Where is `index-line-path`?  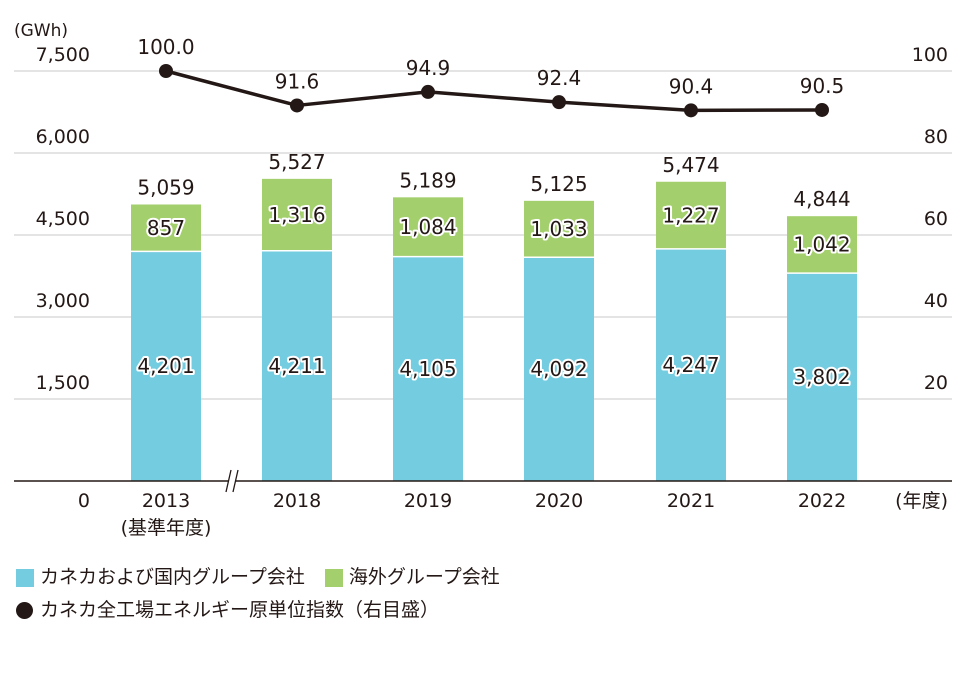
index-line-path is located at coordinates (494, 91).